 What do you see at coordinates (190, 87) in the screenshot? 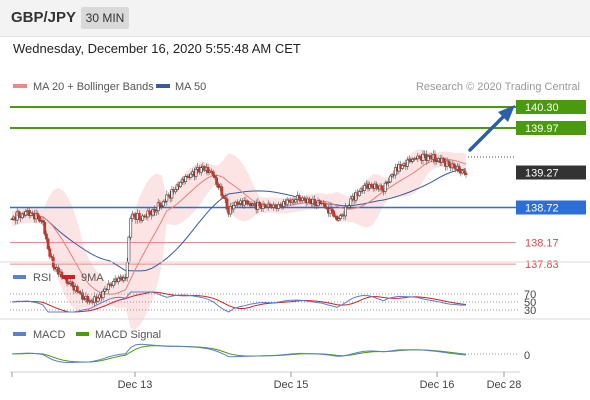
I see `ma50-legend-label: MA 50` at bounding box center [190, 87].